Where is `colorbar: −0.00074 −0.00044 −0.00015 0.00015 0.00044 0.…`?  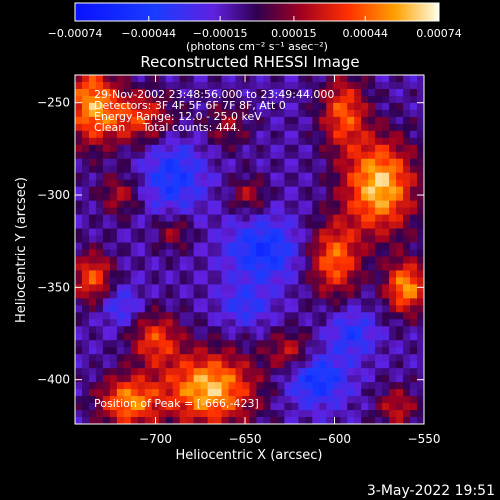 colorbar: −0.00074 −0.00044 −0.00015 0.00015 0.00044 0.… is located at coordinates (255, 27).